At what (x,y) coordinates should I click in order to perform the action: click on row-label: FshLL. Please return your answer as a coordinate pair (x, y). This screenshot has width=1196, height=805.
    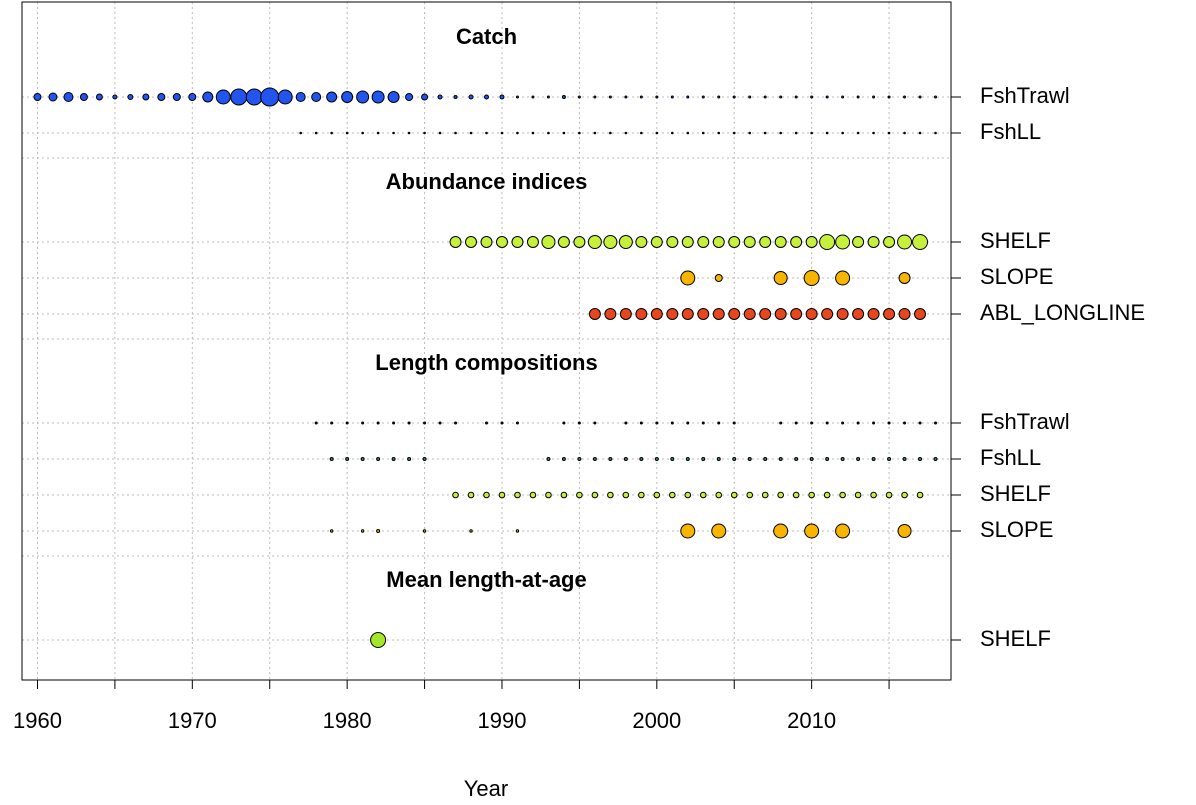
    Looking at the image, I should click on (1010, 457).